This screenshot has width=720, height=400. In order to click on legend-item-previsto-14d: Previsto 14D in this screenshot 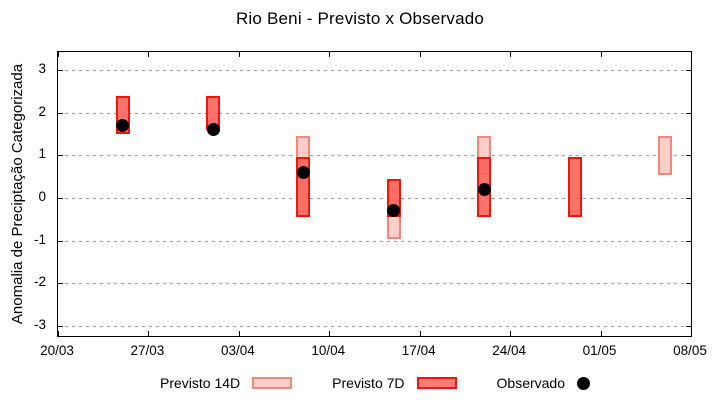, I will do `click(226, 383)`.